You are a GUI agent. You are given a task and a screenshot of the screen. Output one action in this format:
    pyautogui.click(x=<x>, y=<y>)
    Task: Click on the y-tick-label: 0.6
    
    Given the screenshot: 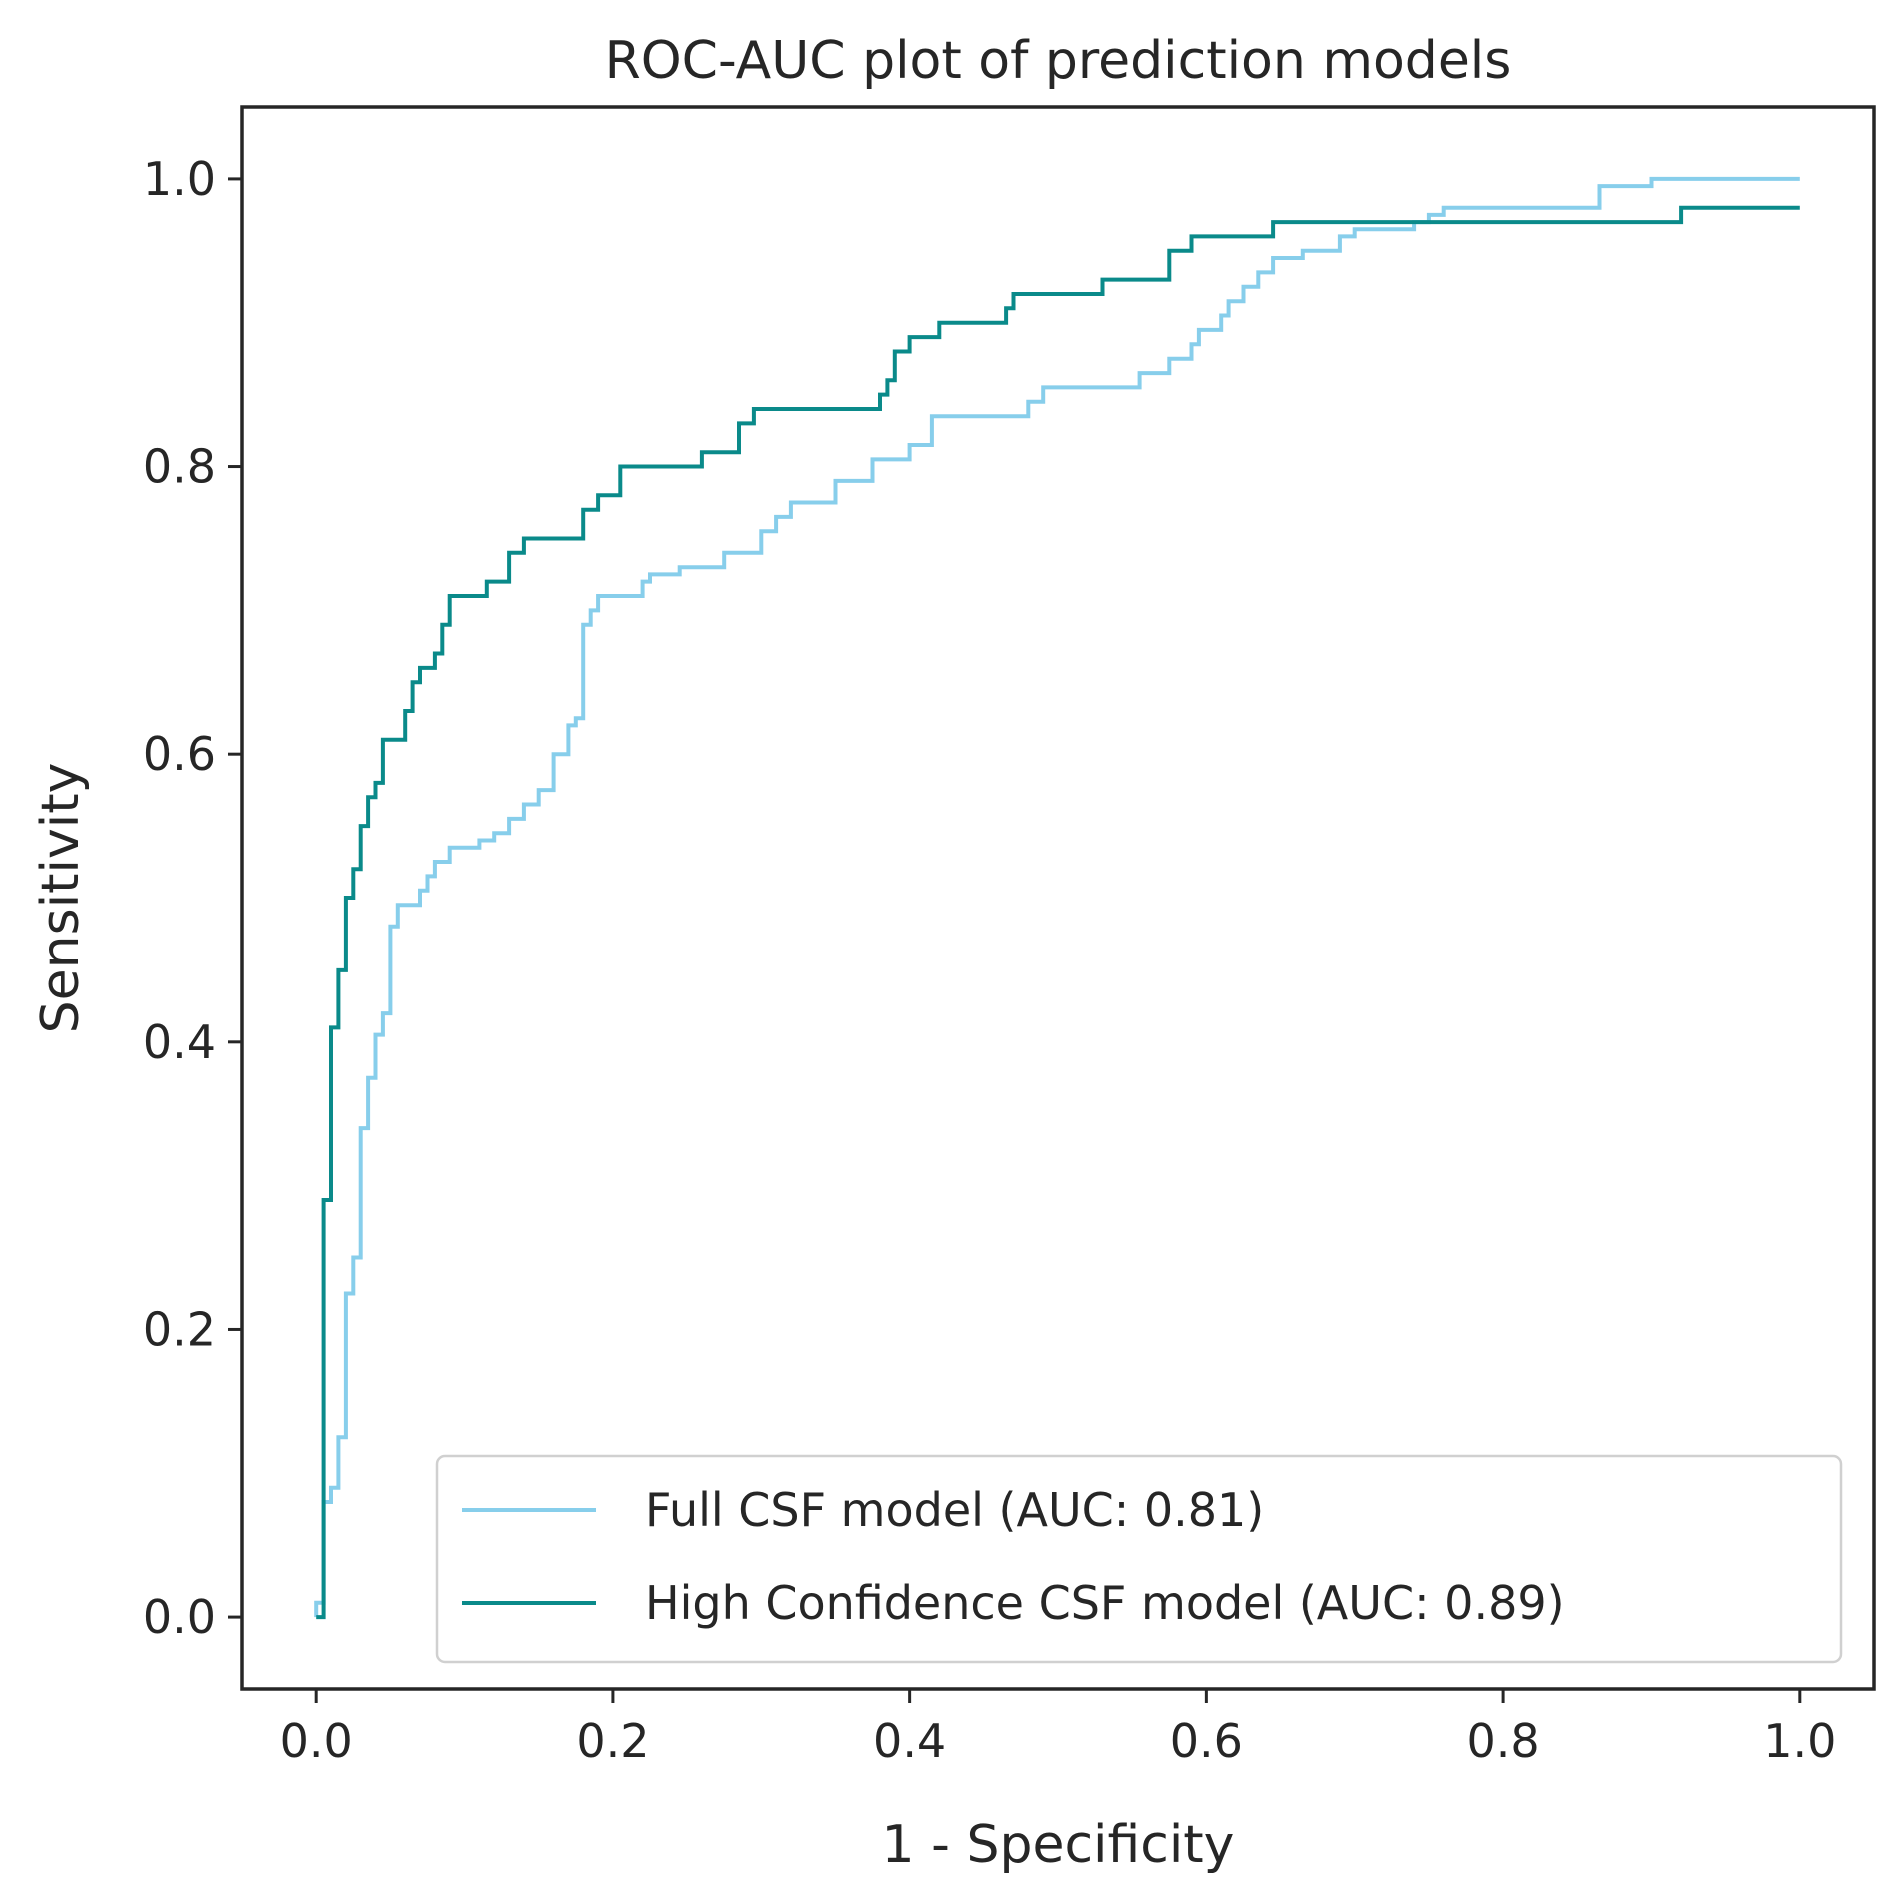 What is the action you would take?
    pyautogui.click(x=179, y=754)
    